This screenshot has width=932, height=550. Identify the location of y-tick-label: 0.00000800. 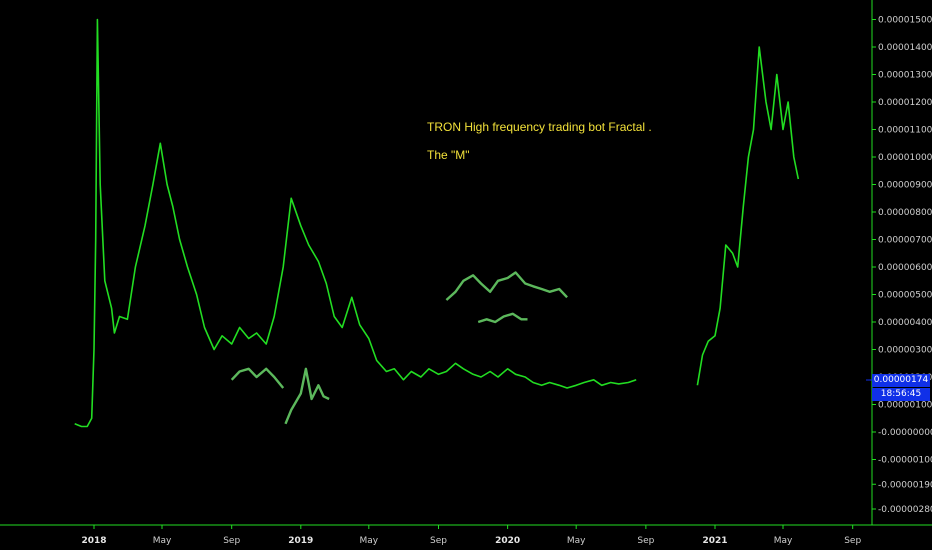
(905, 213).